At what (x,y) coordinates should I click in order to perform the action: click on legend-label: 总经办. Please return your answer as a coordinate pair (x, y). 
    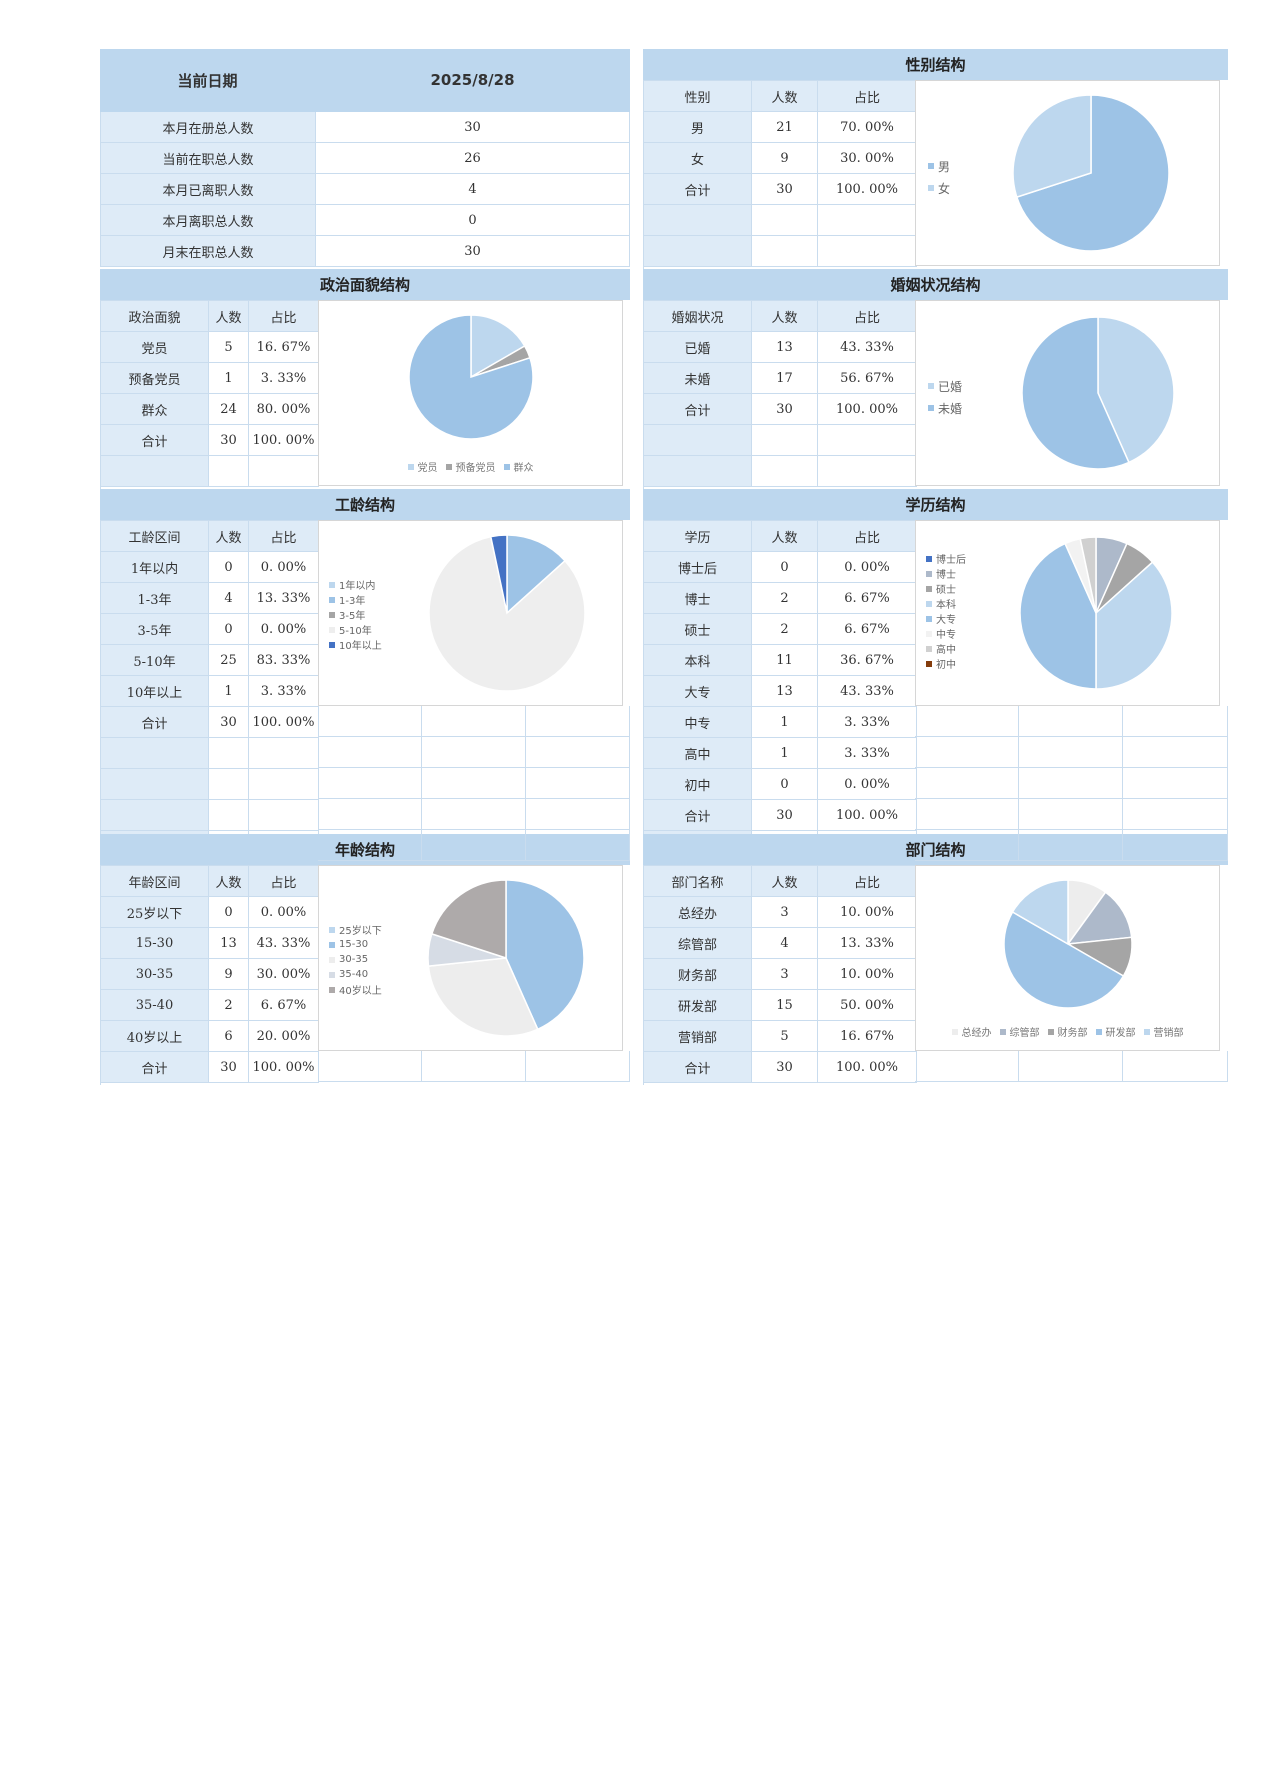
    Looking at the image, I should click on (976, 1033).